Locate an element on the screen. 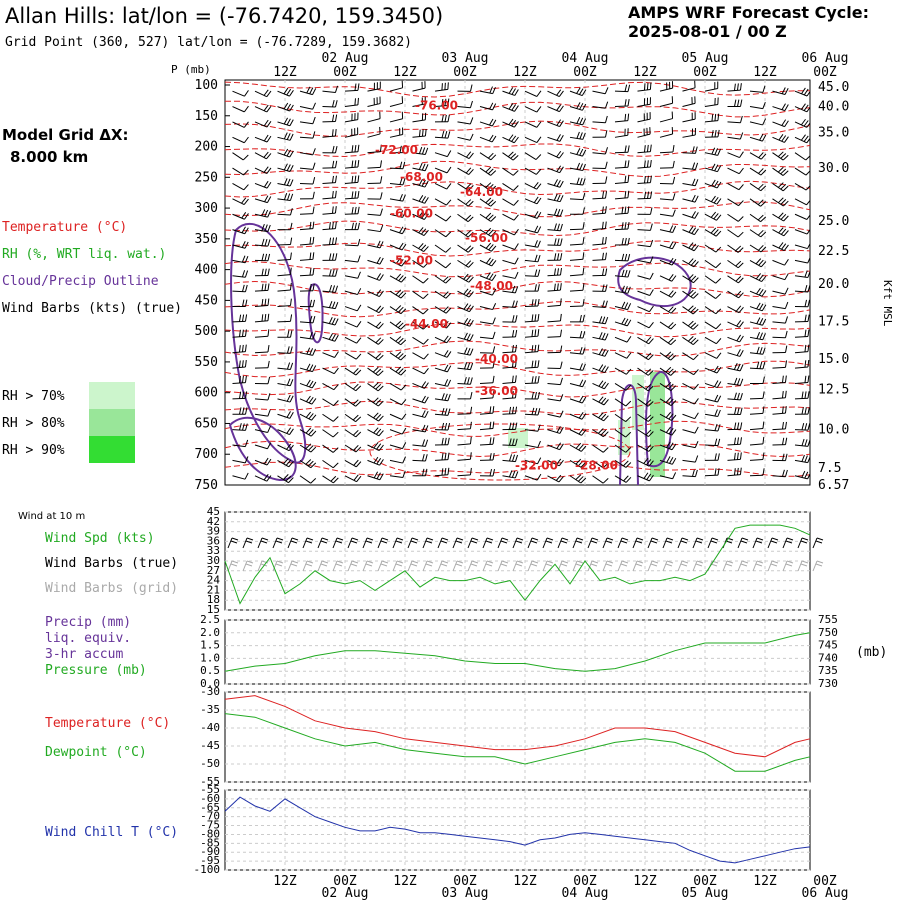 The height and width of the screenshot is (900, 900). legend-entry: Cloud/Precip Outline is located at coordinates (80, 281).